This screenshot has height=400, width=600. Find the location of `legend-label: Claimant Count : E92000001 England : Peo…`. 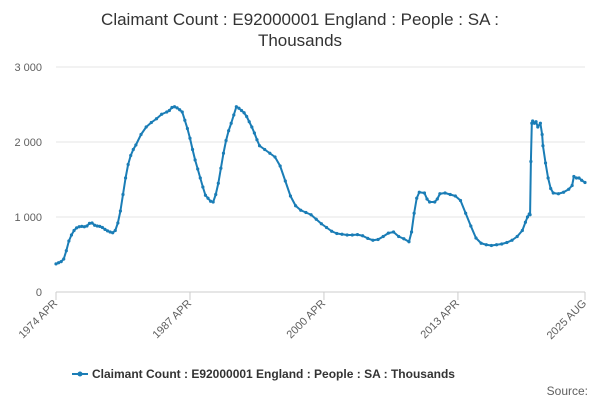

legend-label: Claimant Count : E92000001 England : Peo… is located at coordinates (273, 374).